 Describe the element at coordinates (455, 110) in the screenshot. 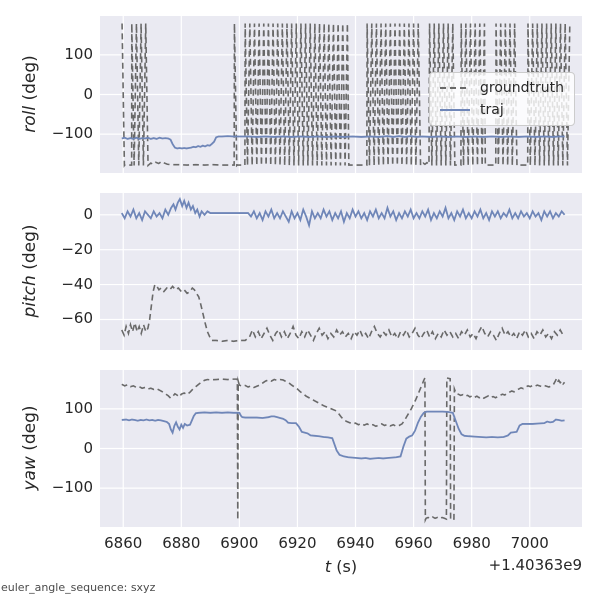

I see `solid-line-icon` at that location.